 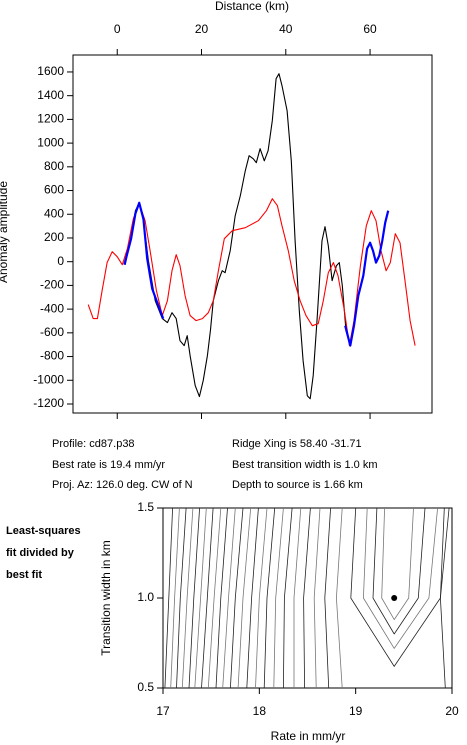 I want to click on y-tick-label: 400, so click(x=54, y=213).